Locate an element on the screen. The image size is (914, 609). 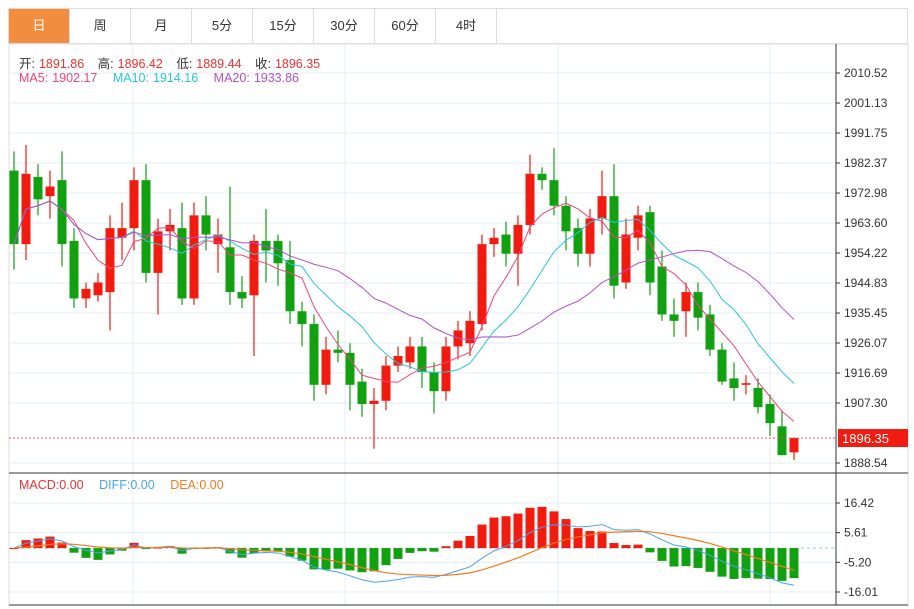
price-tick-label: 1907.30 is located at coordinates (866, 403).